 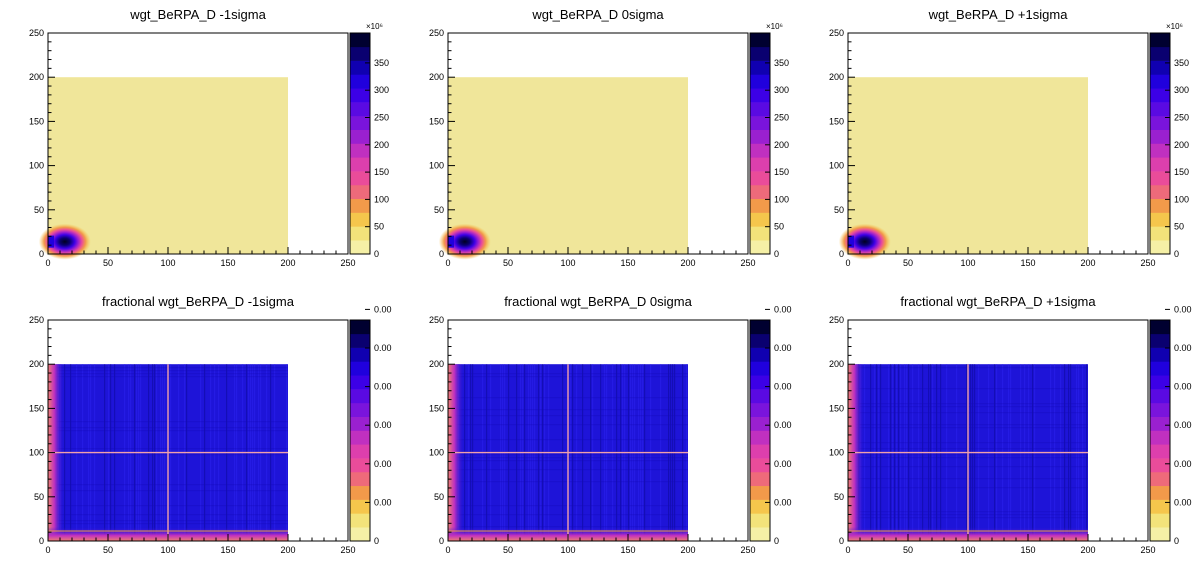 I want to click on chart-title: wgt_BeRPA_D 0sigma, so click(x=597, y=14).